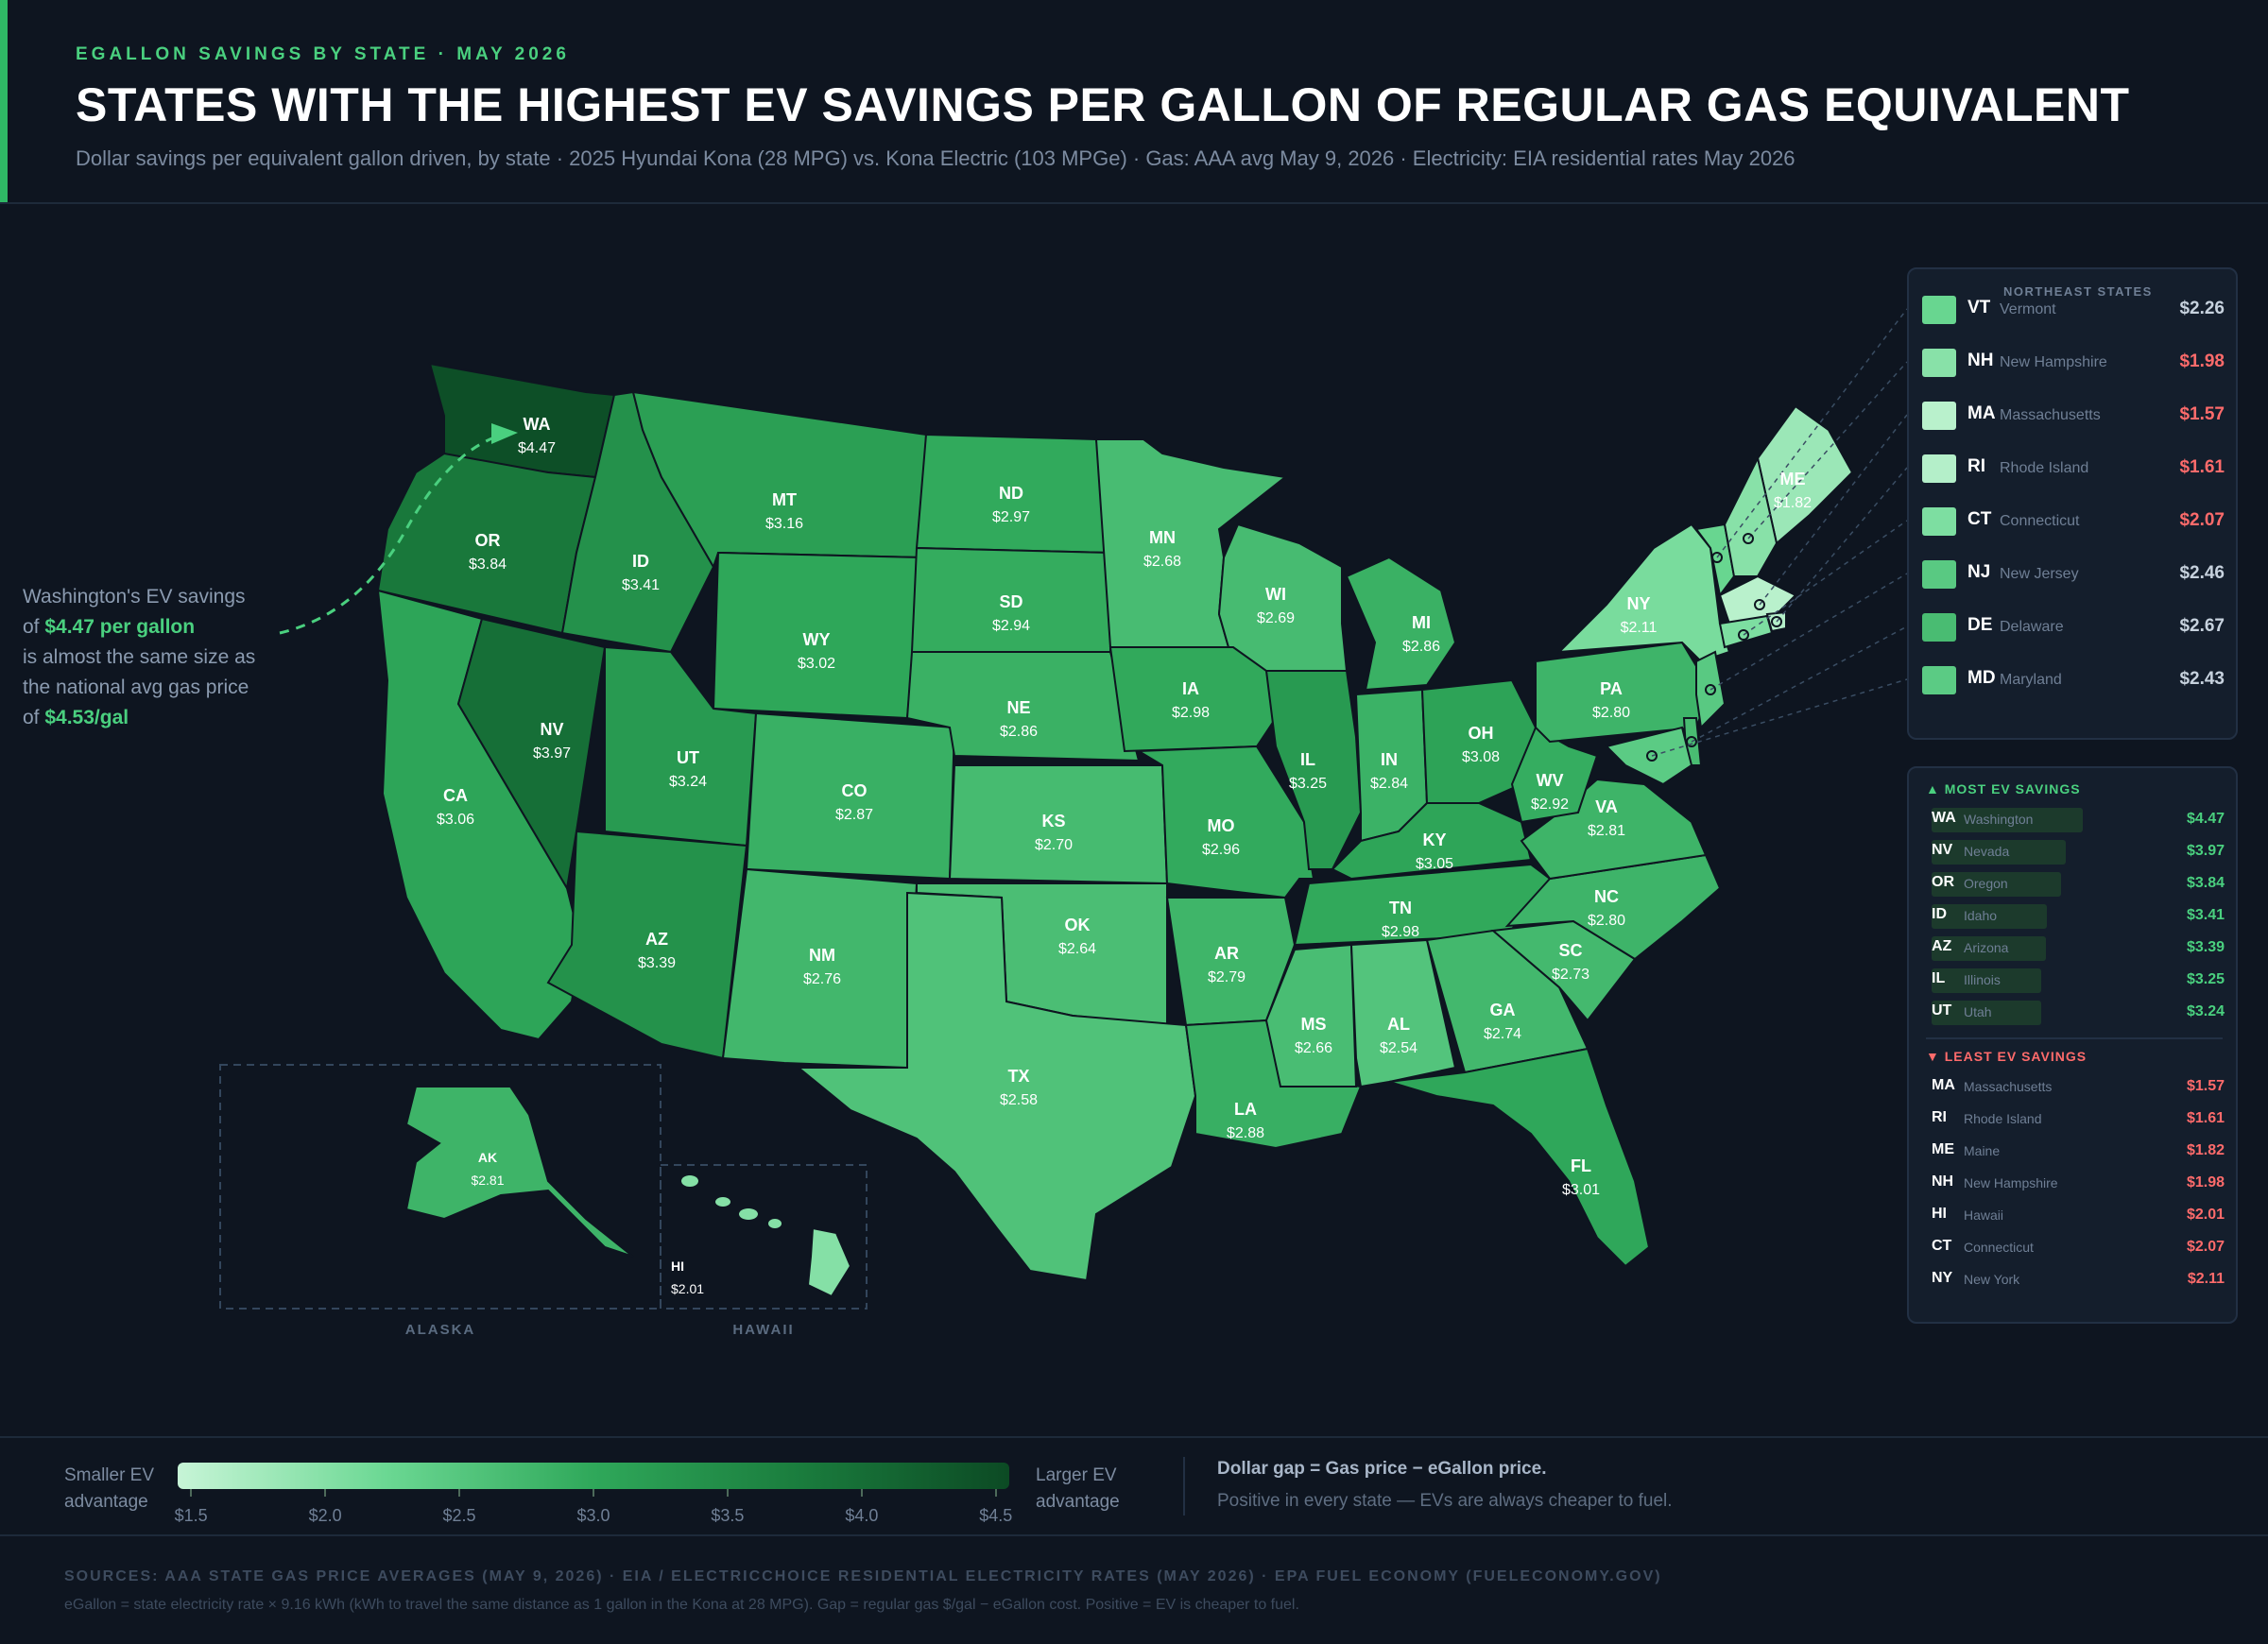  What do you see at coordinates (1809, 632) in the screenshot?
I see `leader-line` at bounding box center [1809, 632].